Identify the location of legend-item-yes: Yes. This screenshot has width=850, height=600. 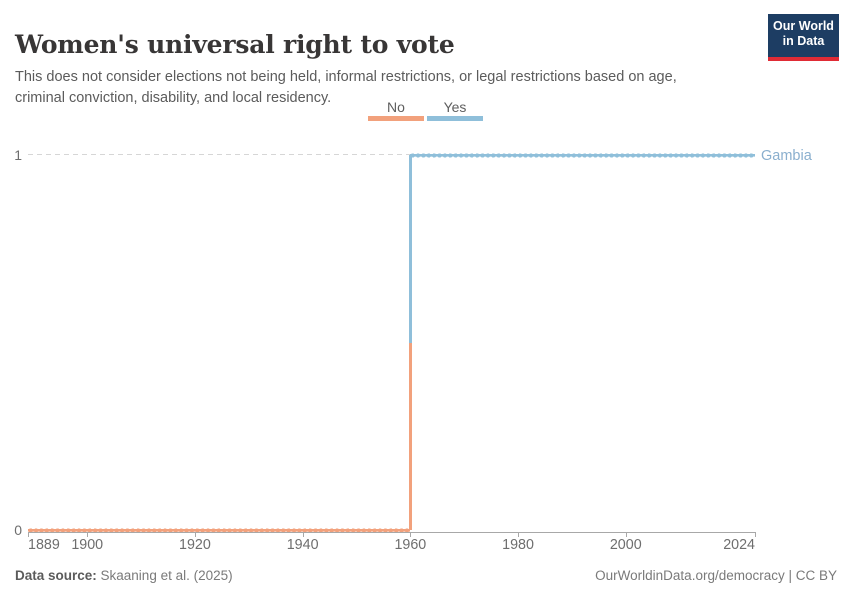
(455, 110).